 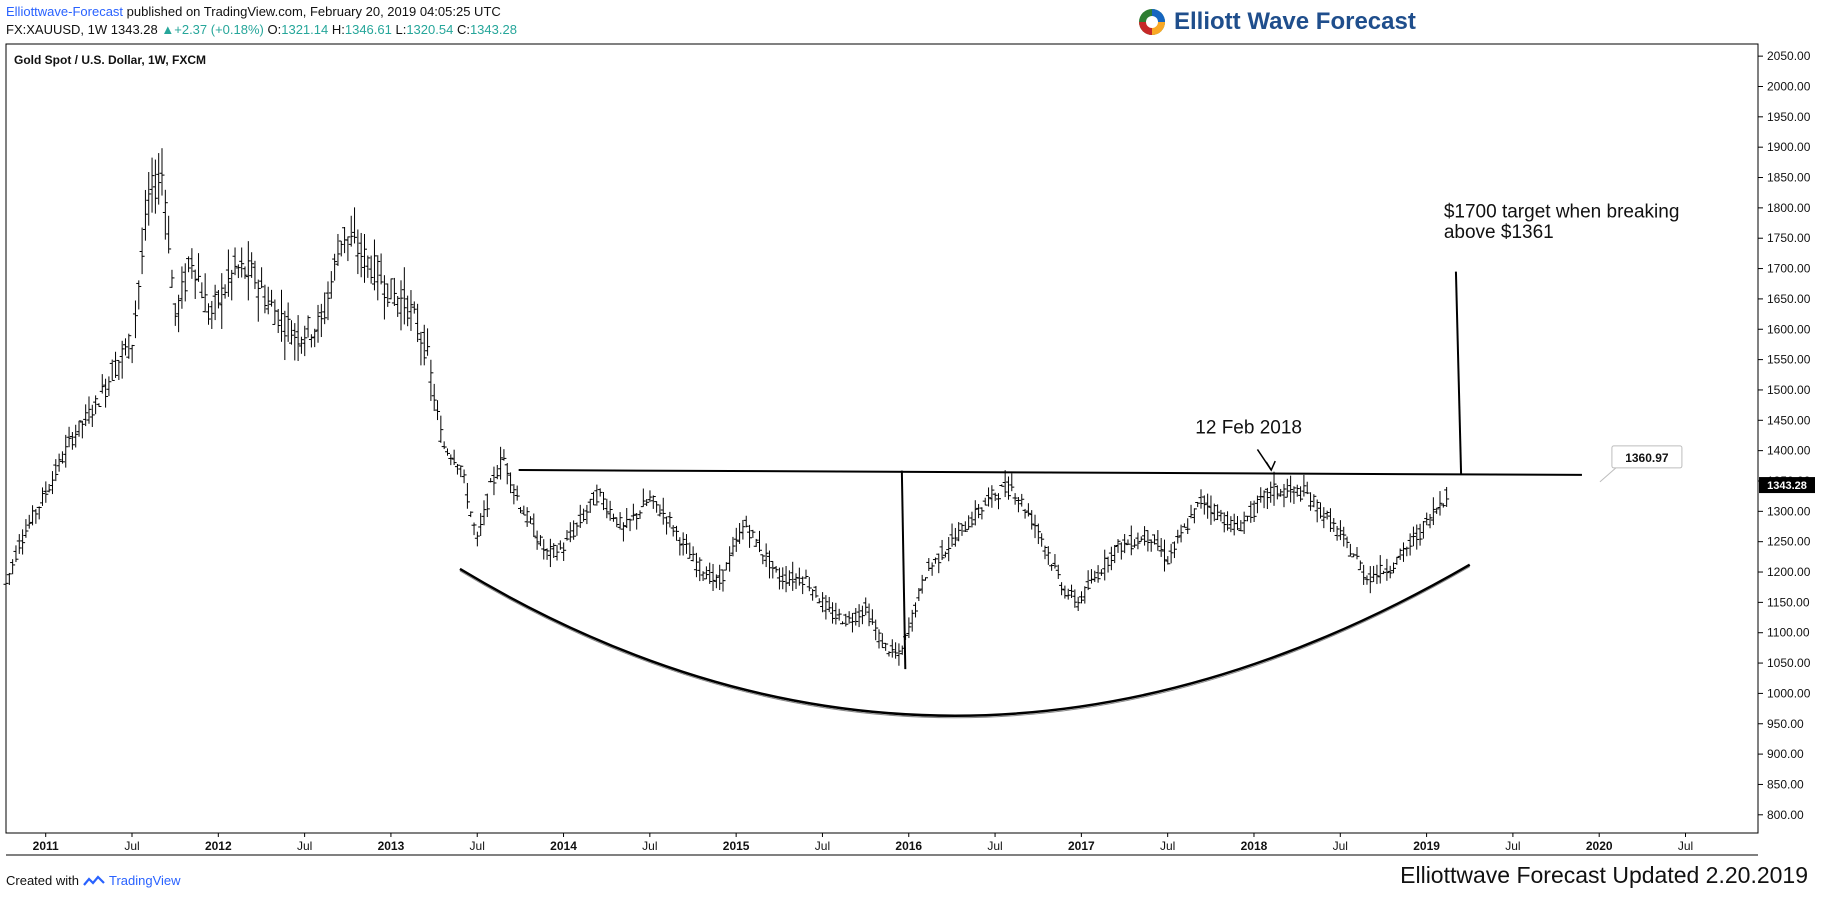 I want to click on x-tick-label: 2012, so click(x=218, y=846).